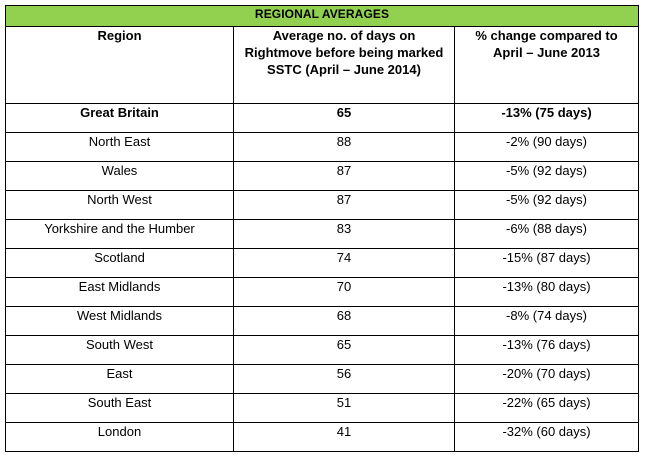  Describe the element at coordinates (546, 234) in the screenshot. I see `cell-change: -6% (88 days)` at that location.